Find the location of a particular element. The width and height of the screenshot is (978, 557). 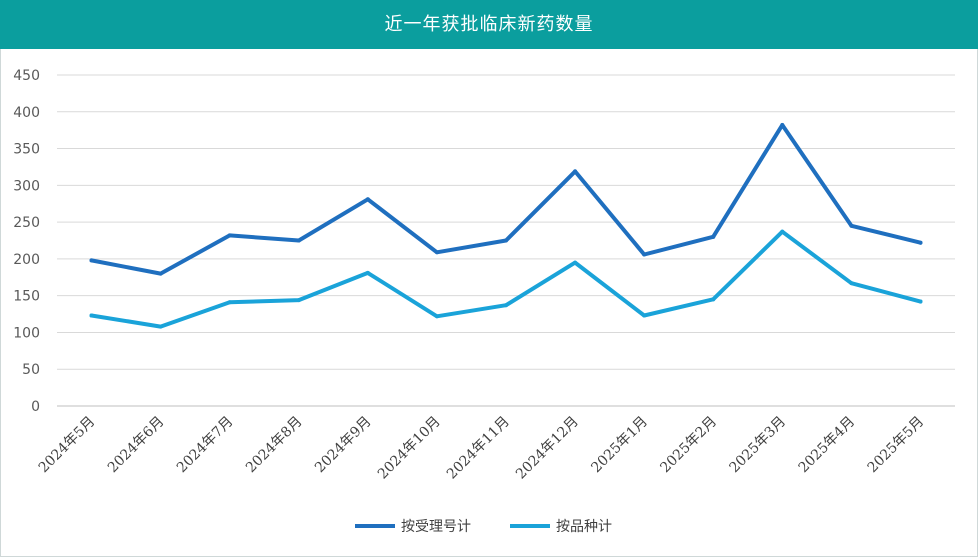

x-tick-label: 2024年12月 is located at coordinates (547, 448).